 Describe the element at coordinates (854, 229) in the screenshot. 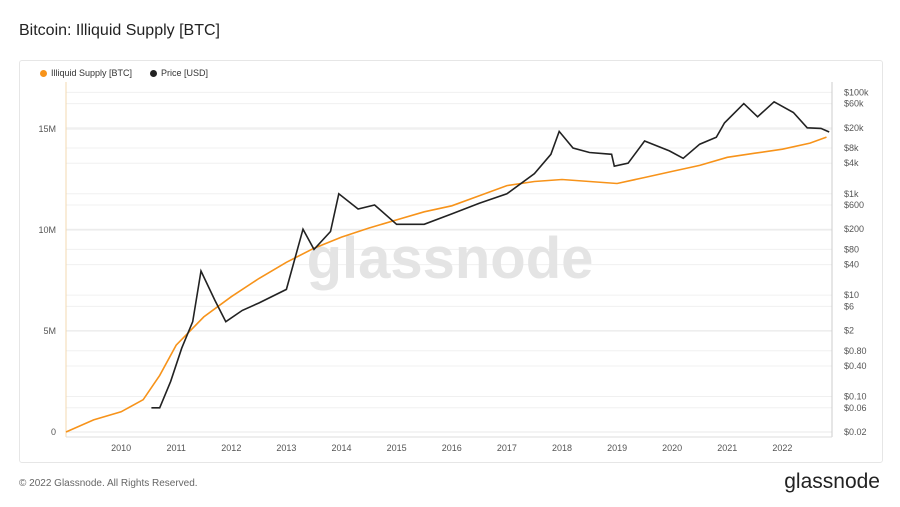

I see `y-right-tick-label: $200` at that location.